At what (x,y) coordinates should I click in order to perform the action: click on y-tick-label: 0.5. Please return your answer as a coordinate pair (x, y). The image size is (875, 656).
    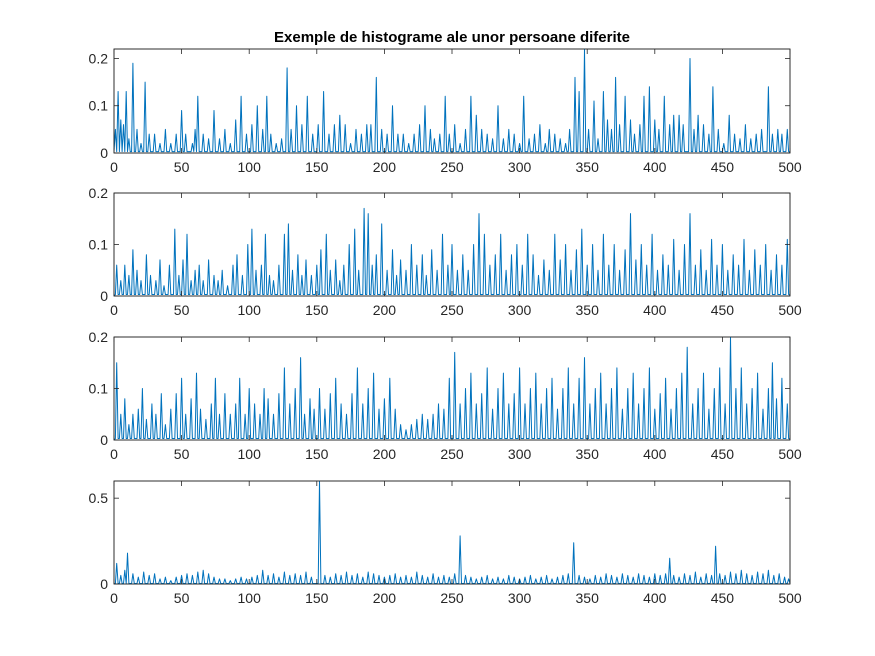
    Looking at the image, I should click on (99, 498).